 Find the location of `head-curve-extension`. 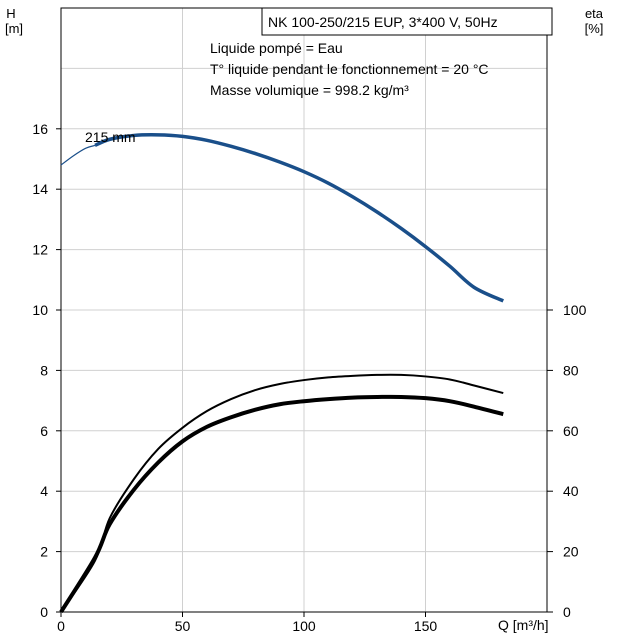

head-curve-extension is located at coordinates (78, 155).